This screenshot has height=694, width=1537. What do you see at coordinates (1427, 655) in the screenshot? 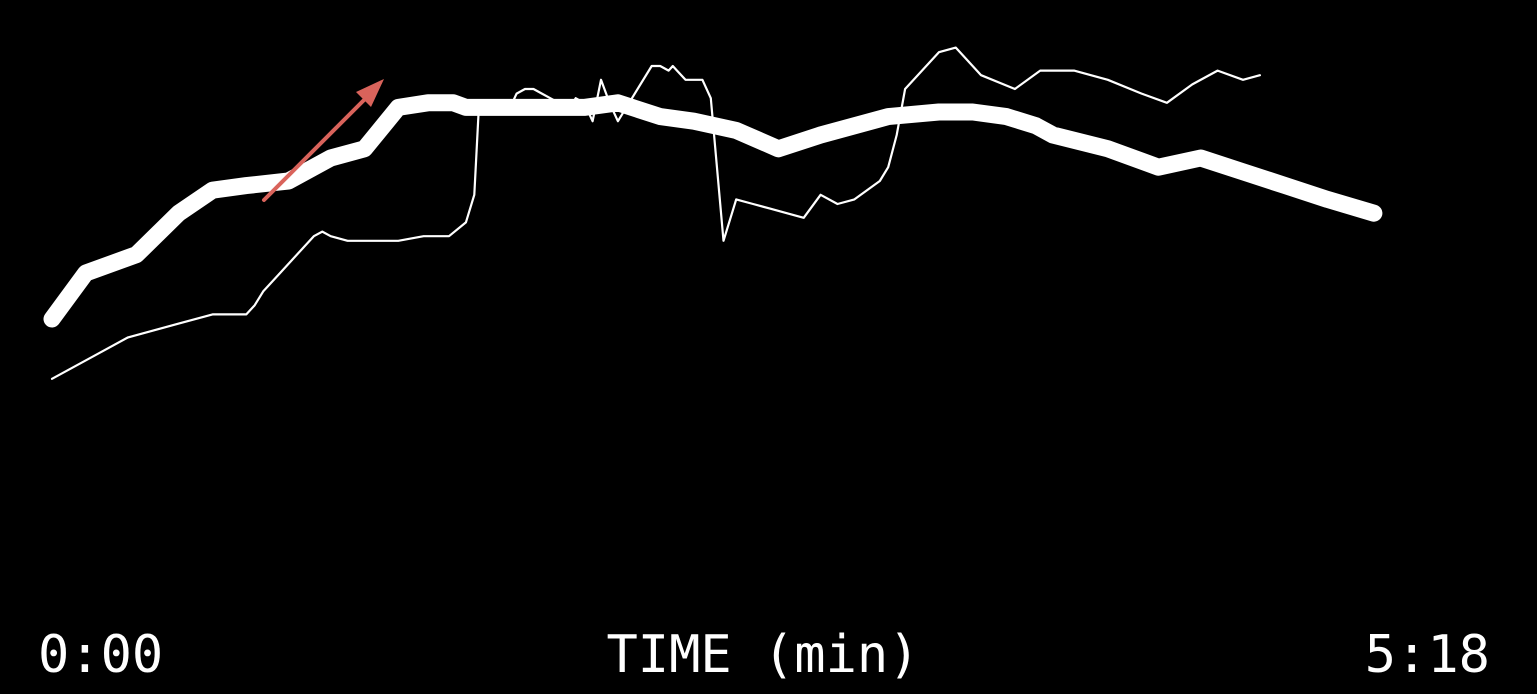
I see `x-axis-end-label: 5:18` at bounding box center [1427, 655].